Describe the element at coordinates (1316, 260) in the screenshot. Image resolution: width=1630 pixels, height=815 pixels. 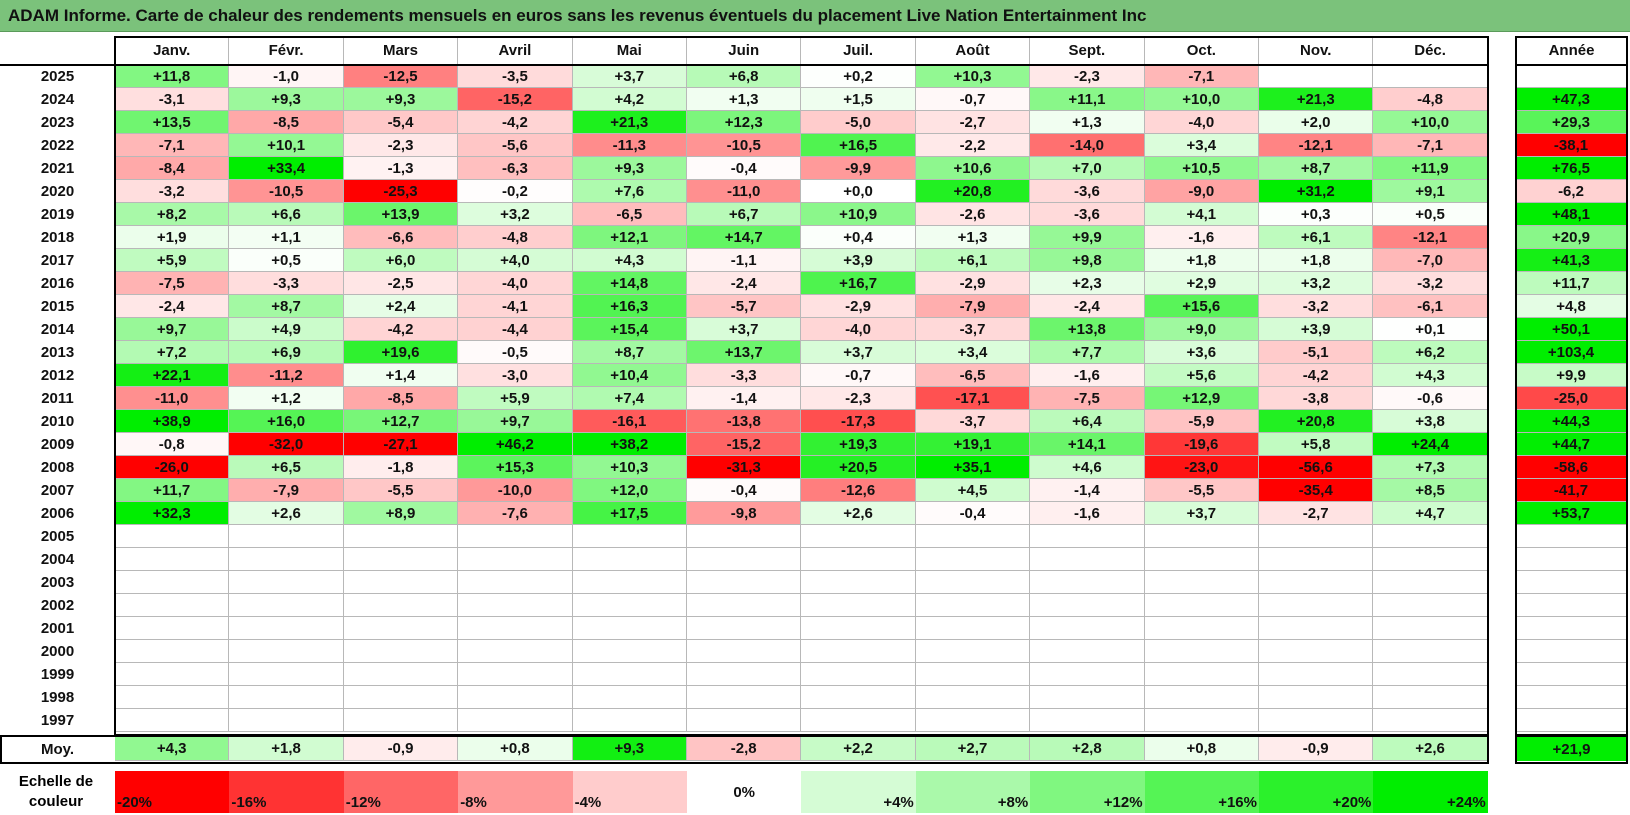
I see `heatmap-cell: +1,8` at that location.